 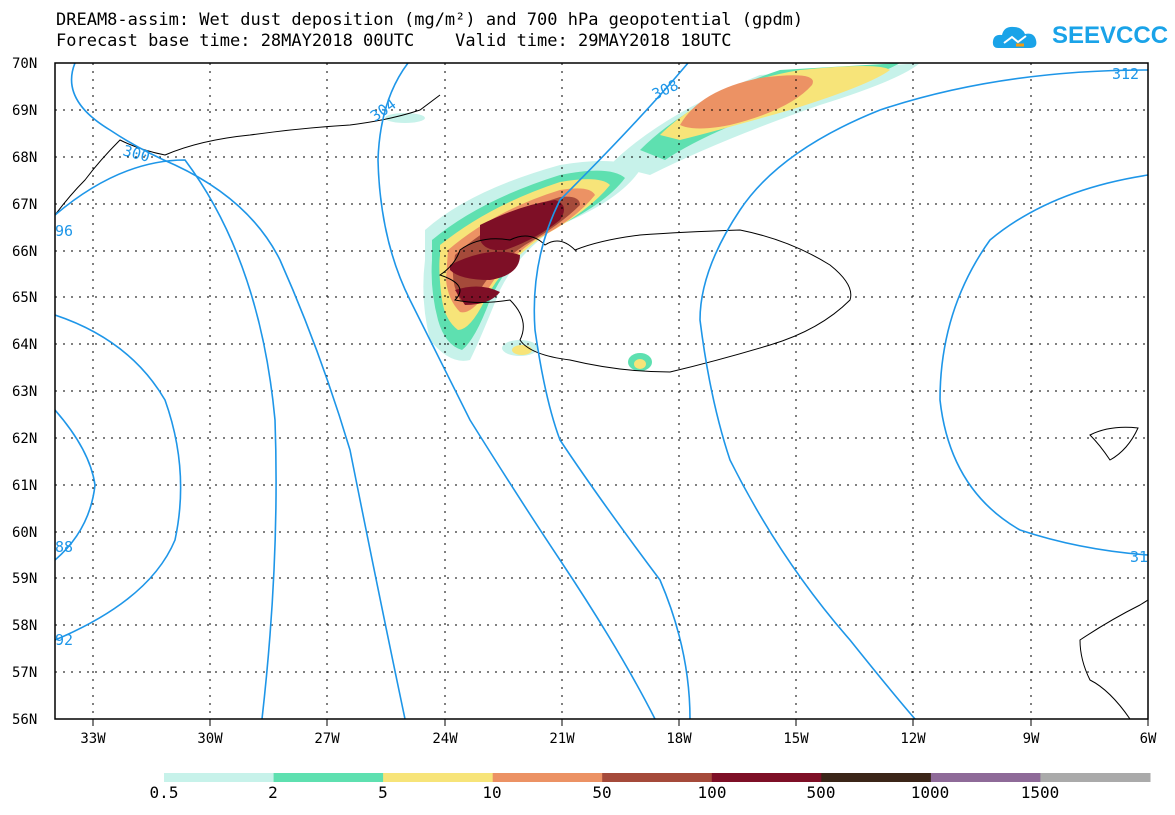 What do you see at coordinates (24, 533) in the screenshot?
I see `lat-label: 60N` at bounding box center [24, 533].